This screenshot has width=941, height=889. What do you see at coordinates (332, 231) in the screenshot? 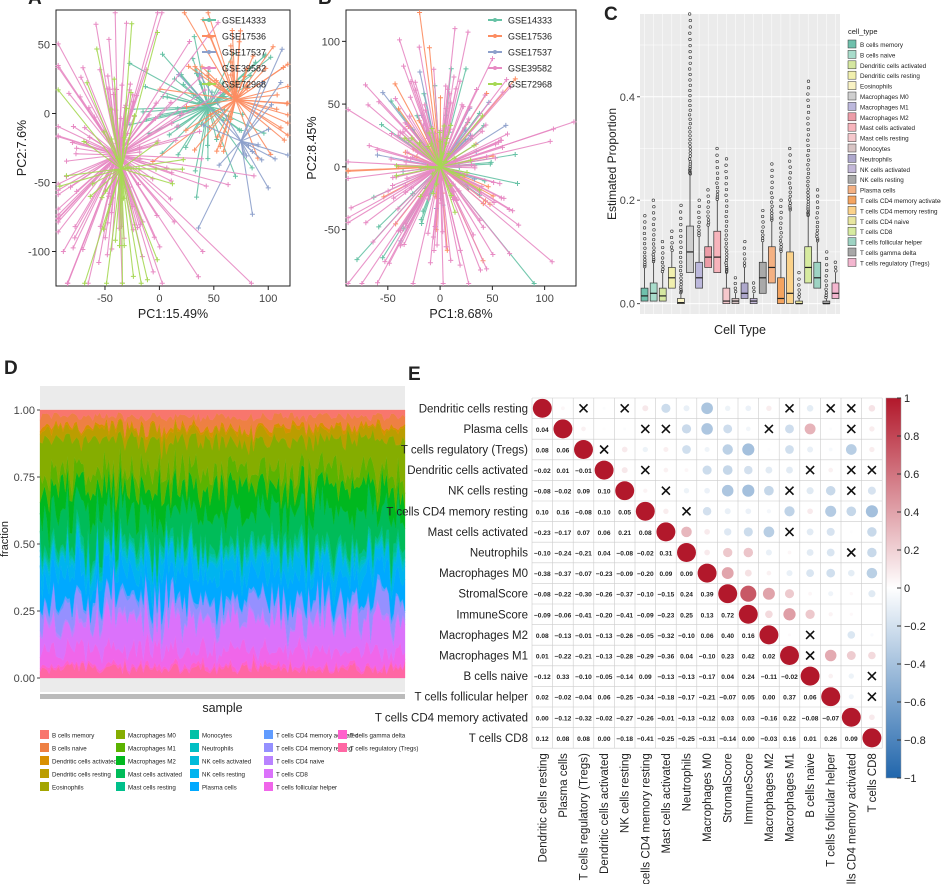
I see `y-tick-label: -50` at bounding box center [332, 231].